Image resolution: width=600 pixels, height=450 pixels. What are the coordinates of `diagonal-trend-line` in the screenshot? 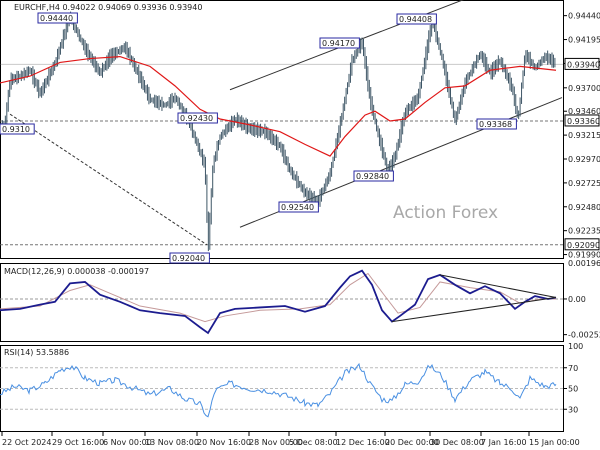 It's located at (108, 179).